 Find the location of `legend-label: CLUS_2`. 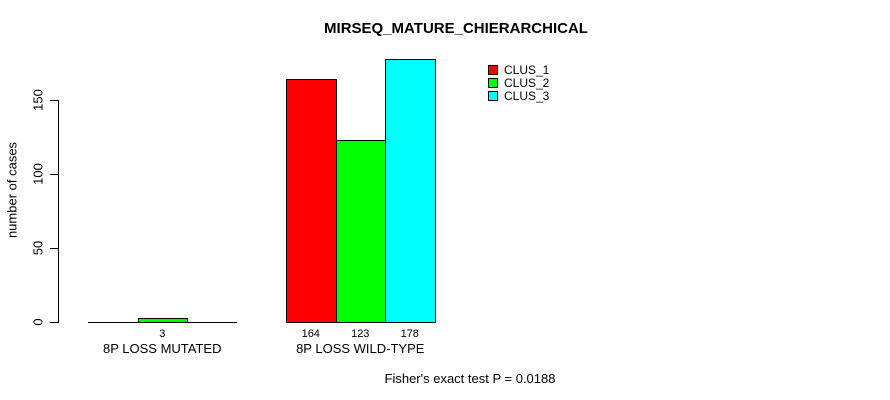

legend-label: CLUS_2 is located at coordinates (527, 83).